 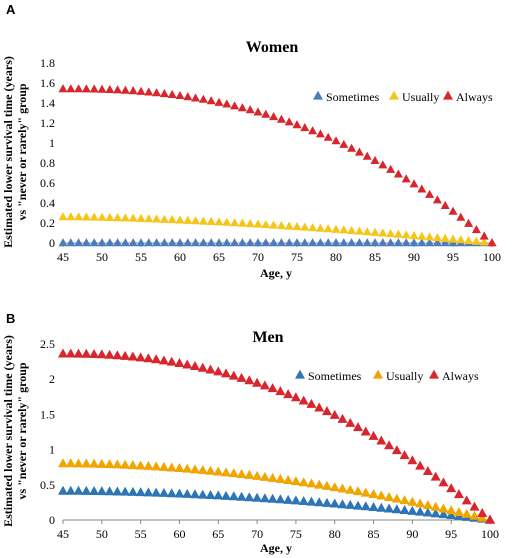 I want to click on x-tick-label: 55, so click(x=141, y=534).